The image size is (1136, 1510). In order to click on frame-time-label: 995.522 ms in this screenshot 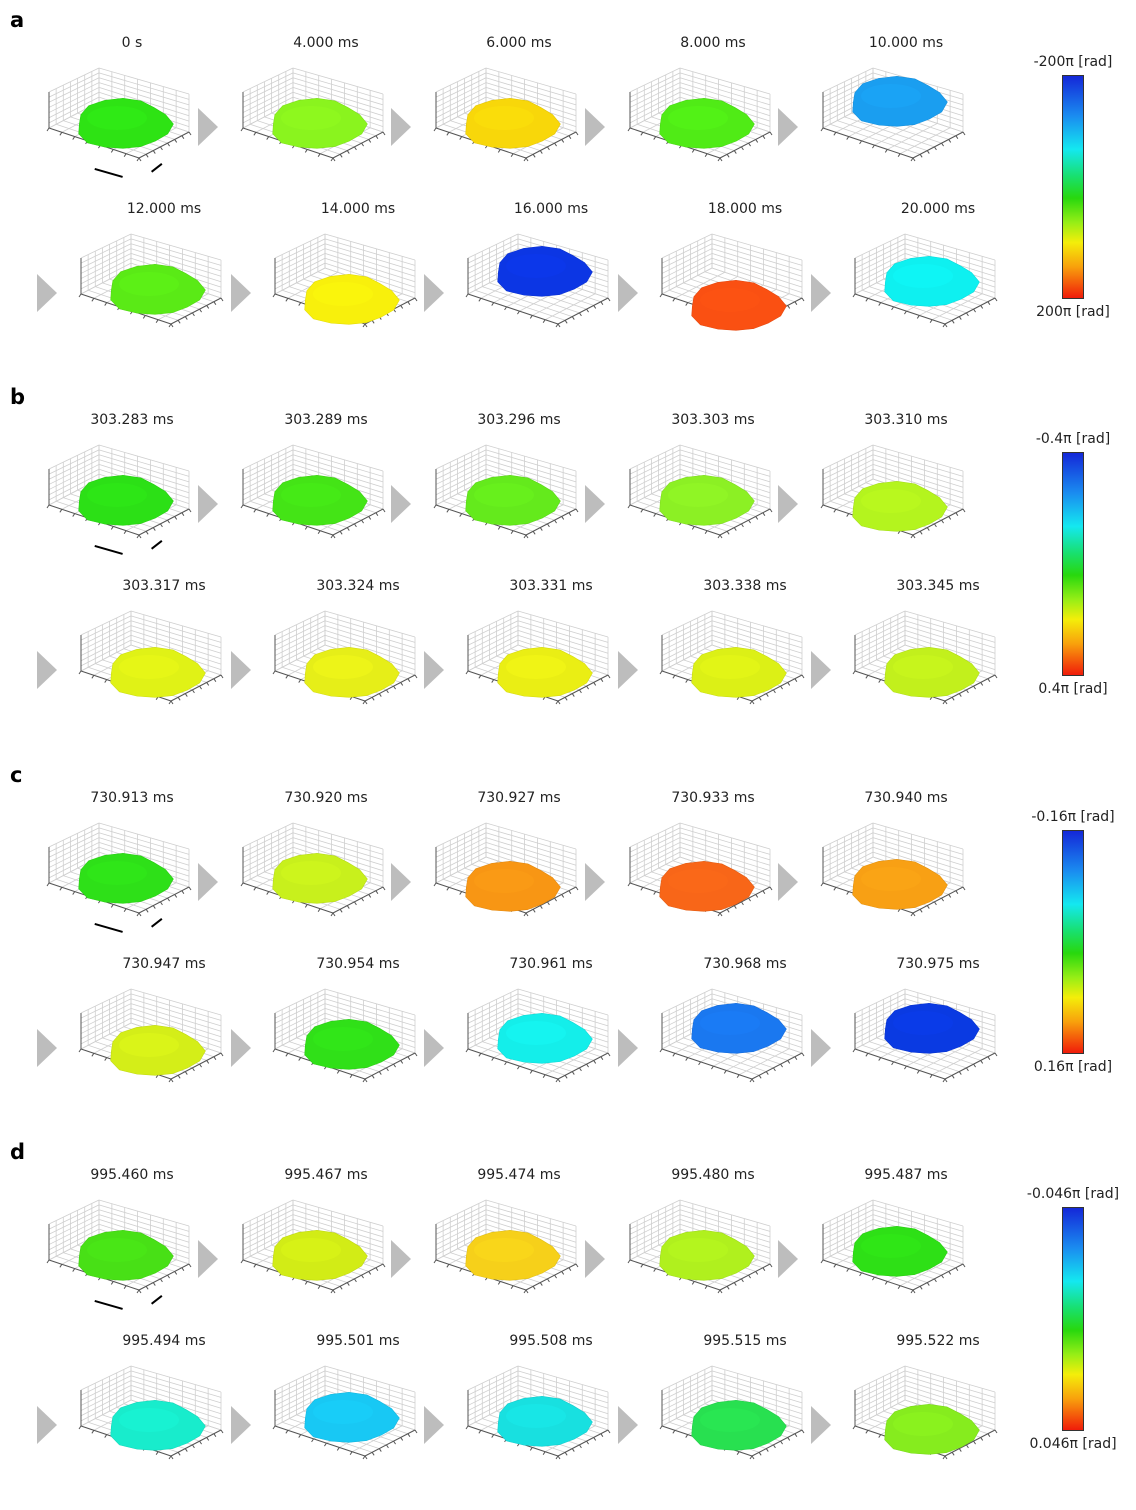, I will do `click(938, 1341)`.